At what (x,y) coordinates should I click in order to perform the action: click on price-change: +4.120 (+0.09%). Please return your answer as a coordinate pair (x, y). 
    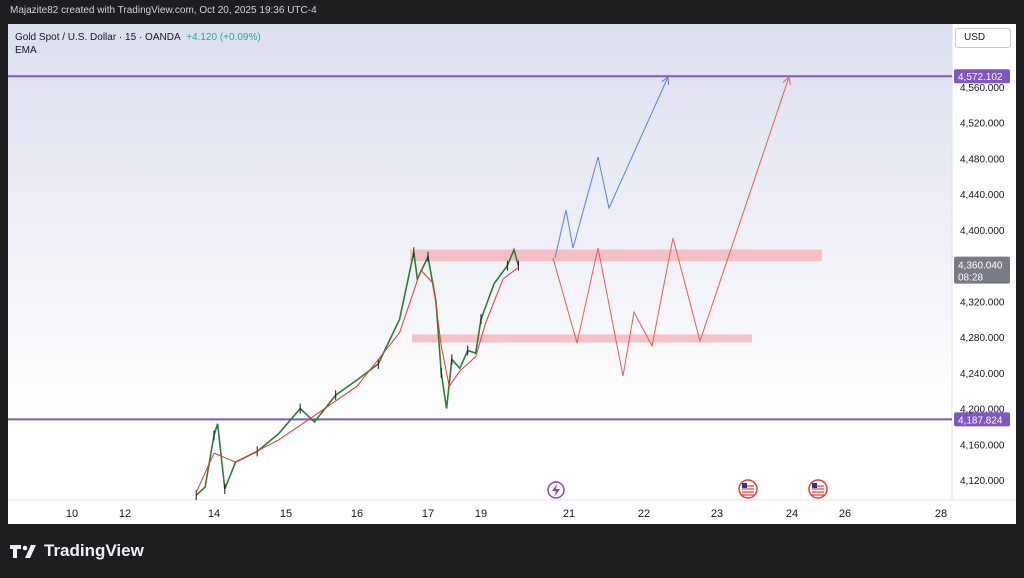
    Looking at the image, I should click on (223, 37).